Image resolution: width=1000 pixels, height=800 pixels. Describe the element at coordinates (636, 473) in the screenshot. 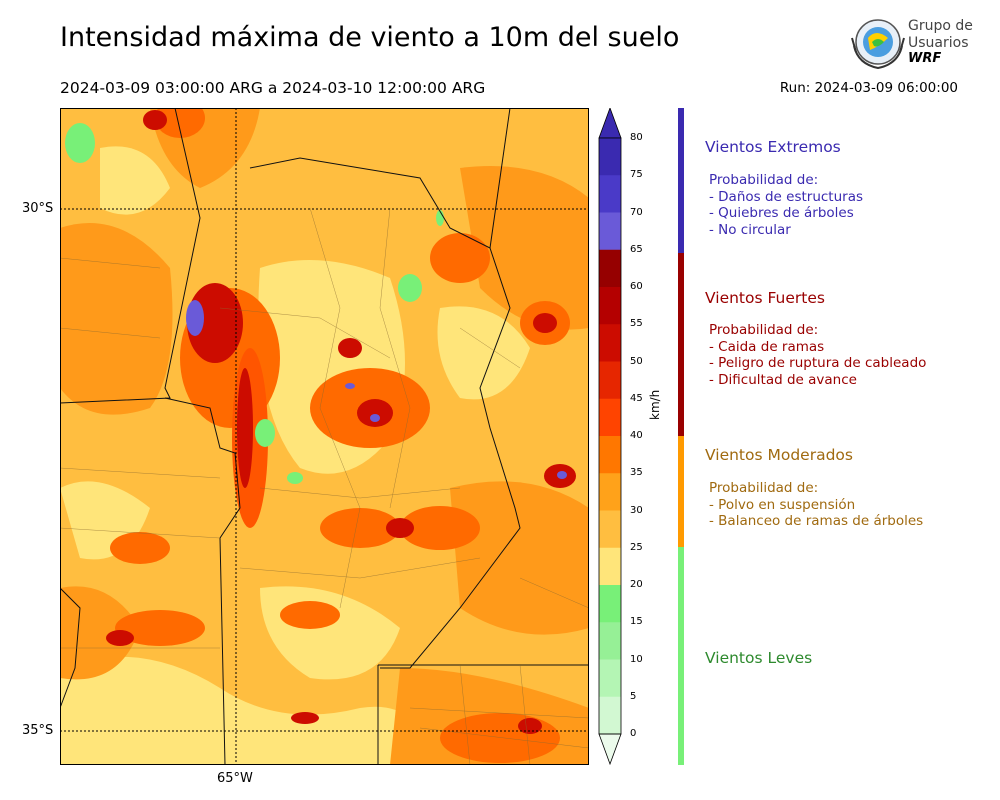

I see `colorbar-tick-label: 35` at that location.